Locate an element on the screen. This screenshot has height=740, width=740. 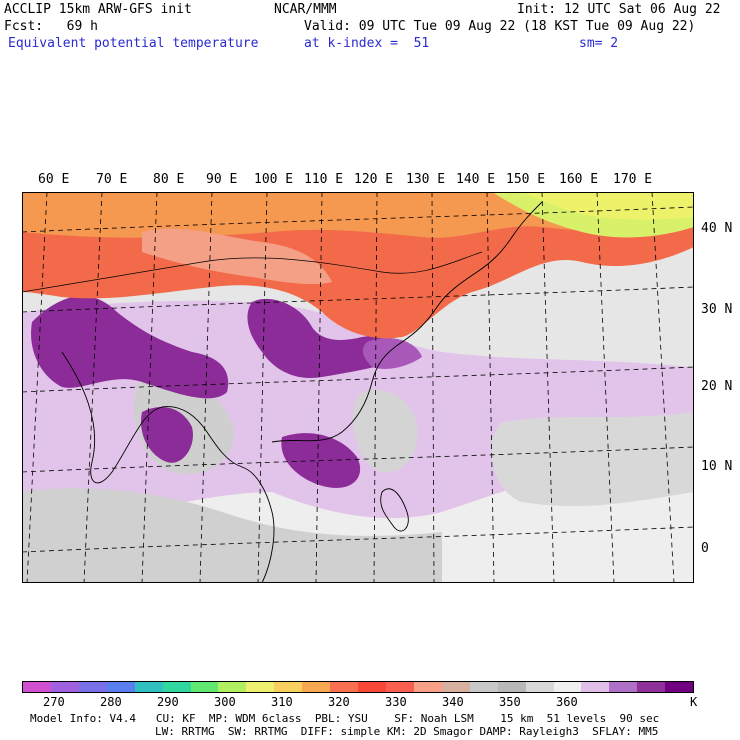
lw-scheme: LW: RRTMG is located at coordinates (185, 731).